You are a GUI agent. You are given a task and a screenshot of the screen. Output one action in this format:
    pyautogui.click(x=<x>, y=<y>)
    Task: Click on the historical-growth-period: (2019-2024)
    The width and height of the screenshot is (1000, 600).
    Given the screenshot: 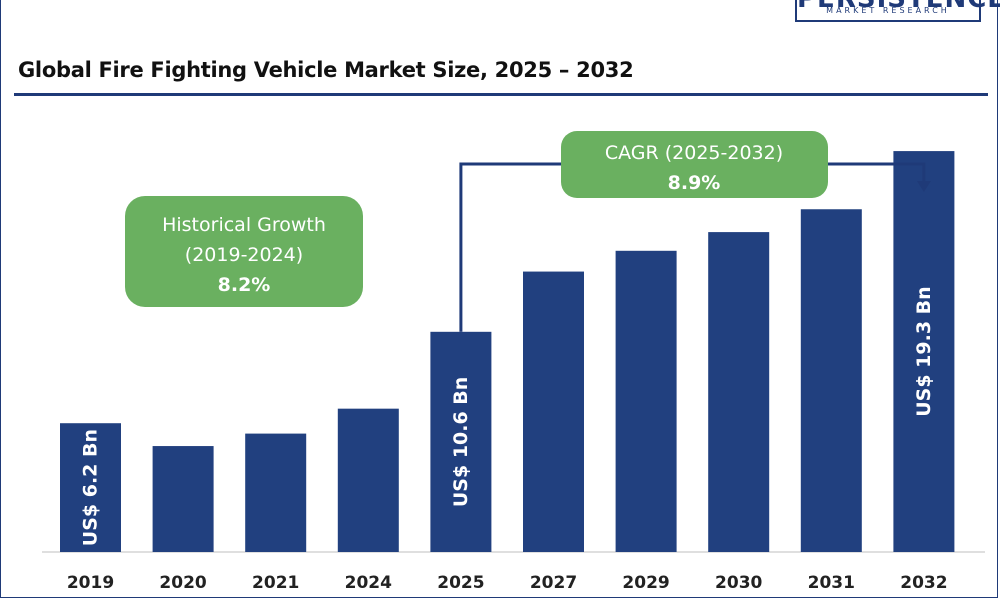 What is the action you would take?
    pyautogui.click(x=244, y=255)
    